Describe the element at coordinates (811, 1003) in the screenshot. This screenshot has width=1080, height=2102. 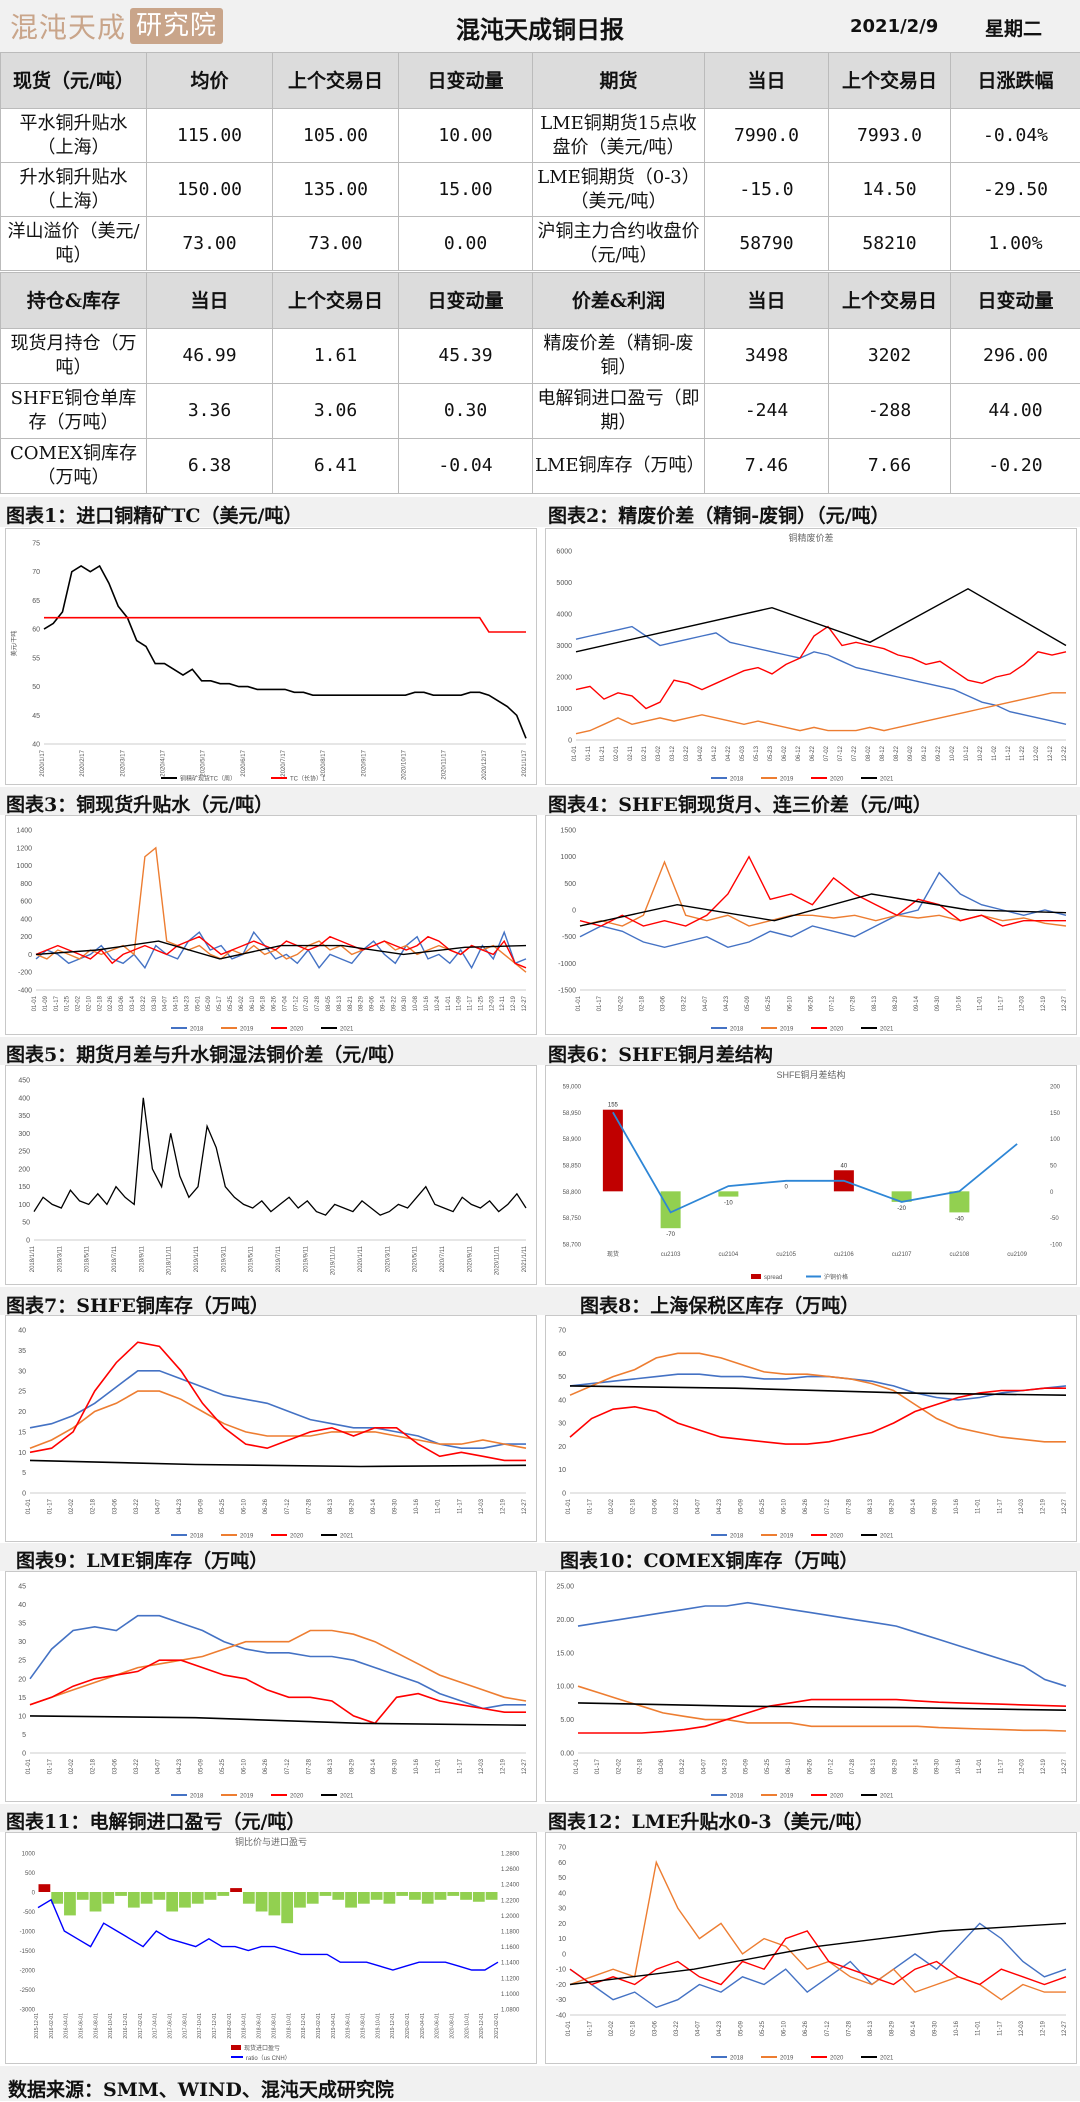
I see `x-tick-label: 06-26` at that location.